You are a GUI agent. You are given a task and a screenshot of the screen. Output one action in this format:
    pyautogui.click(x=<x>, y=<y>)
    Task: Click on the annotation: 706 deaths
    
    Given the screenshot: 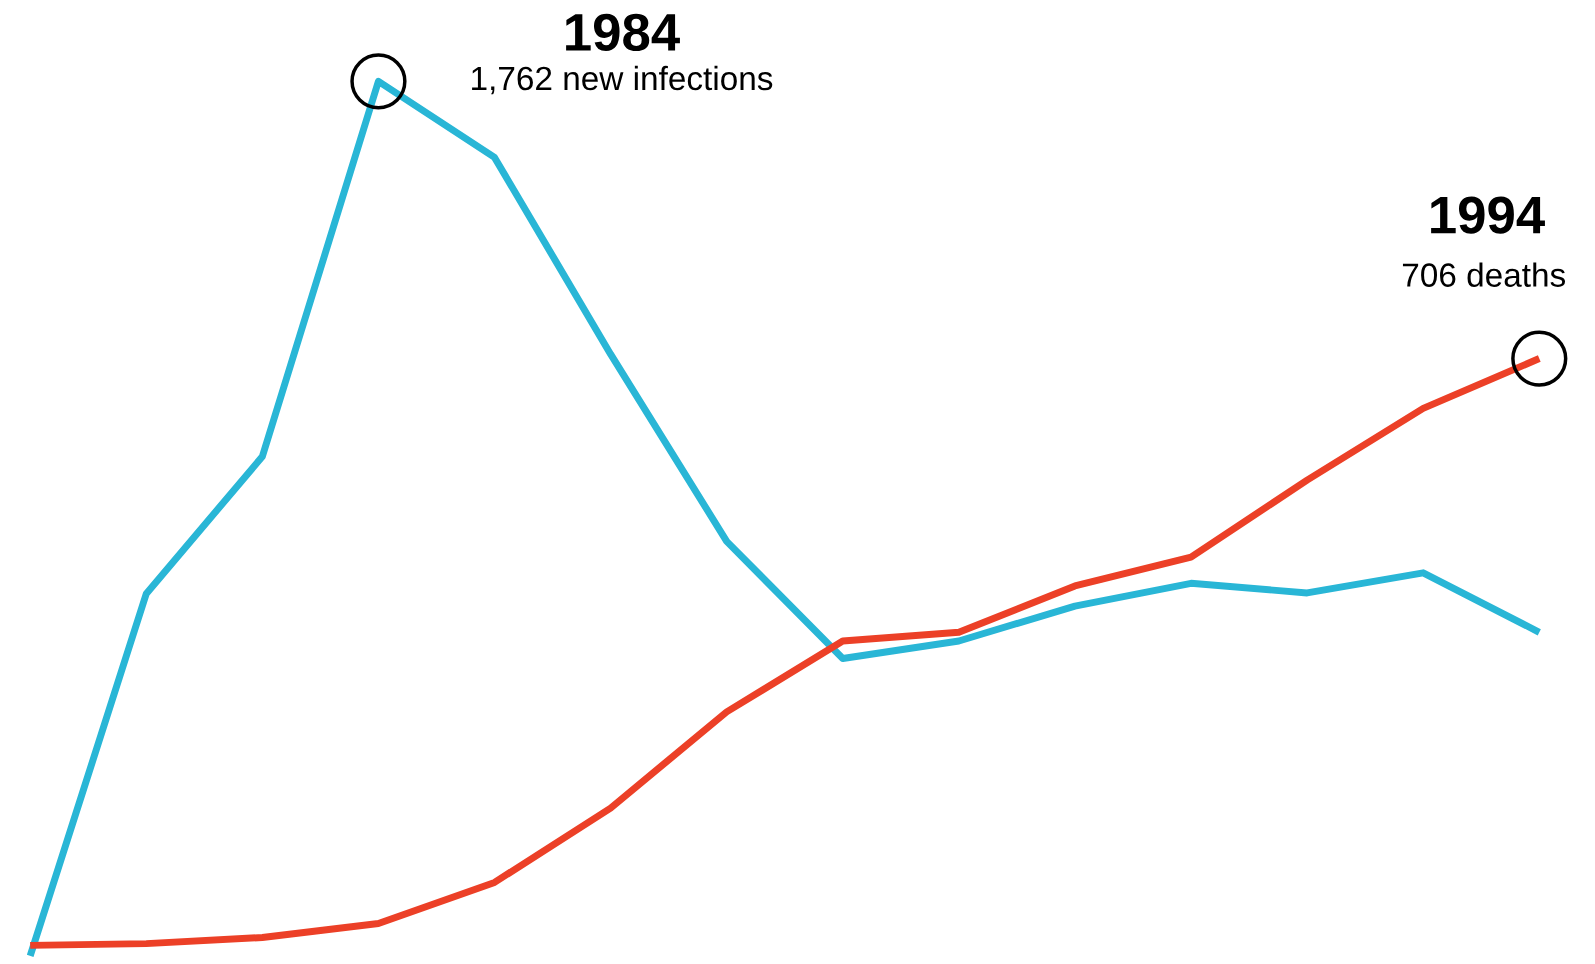 What is the action you would take?
    pyautogui.click(x=1484, y=274)
    